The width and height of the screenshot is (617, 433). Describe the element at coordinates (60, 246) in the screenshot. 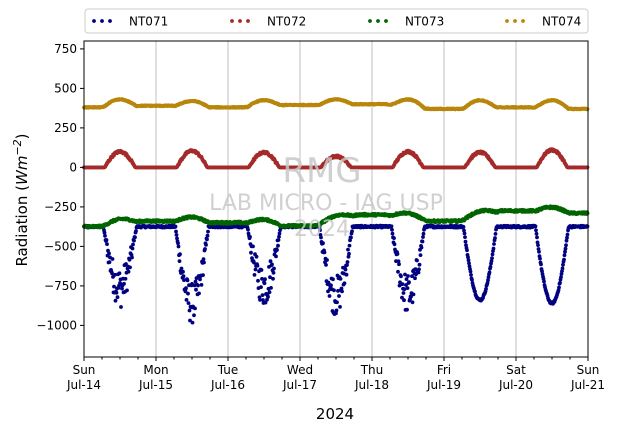

I see `y-tick-label: −500` at that location.